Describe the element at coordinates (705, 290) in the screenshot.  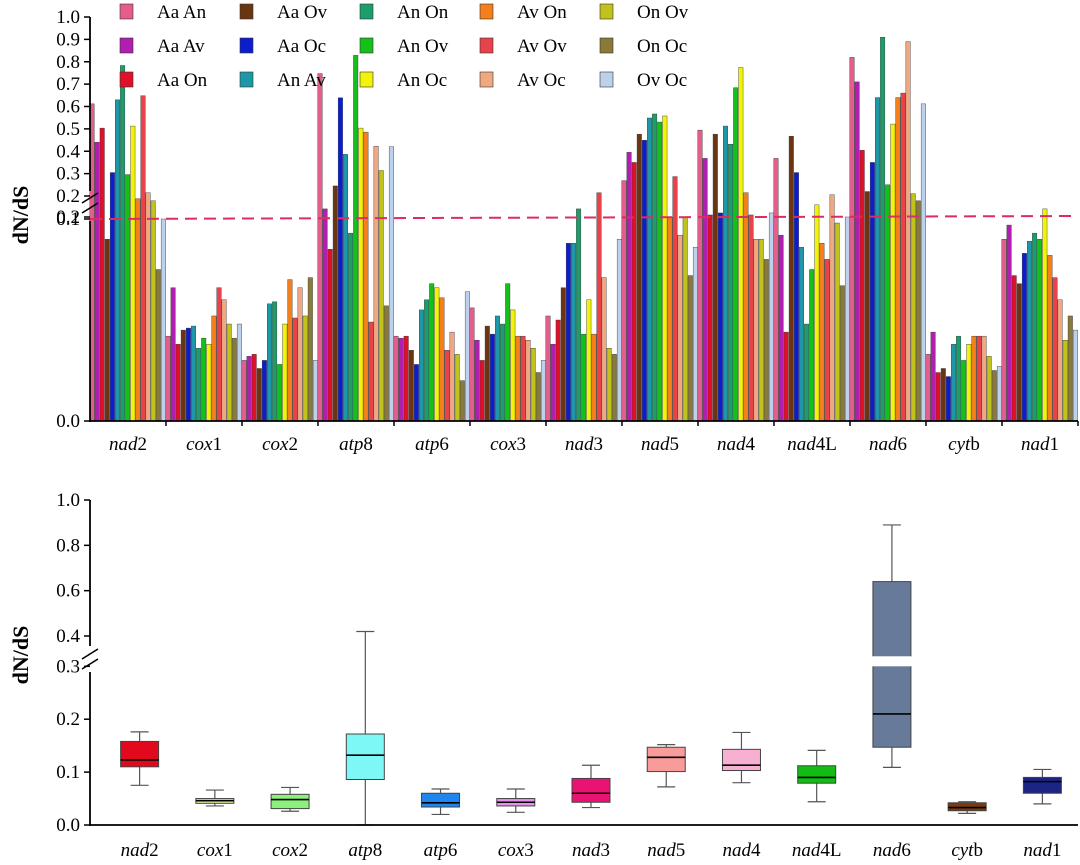
I see `bar-nad4-aa-av` at that location.